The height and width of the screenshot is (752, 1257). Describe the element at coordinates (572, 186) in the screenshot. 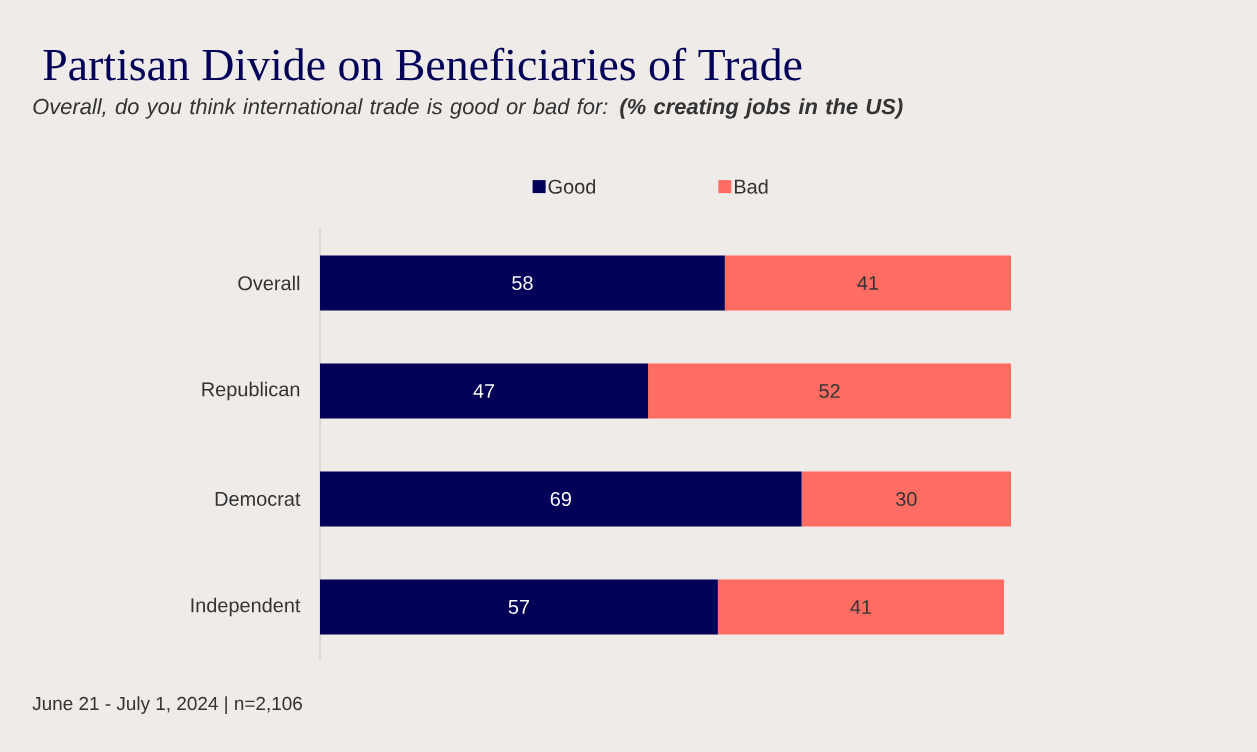

I see `legend-label: Good` at that location.